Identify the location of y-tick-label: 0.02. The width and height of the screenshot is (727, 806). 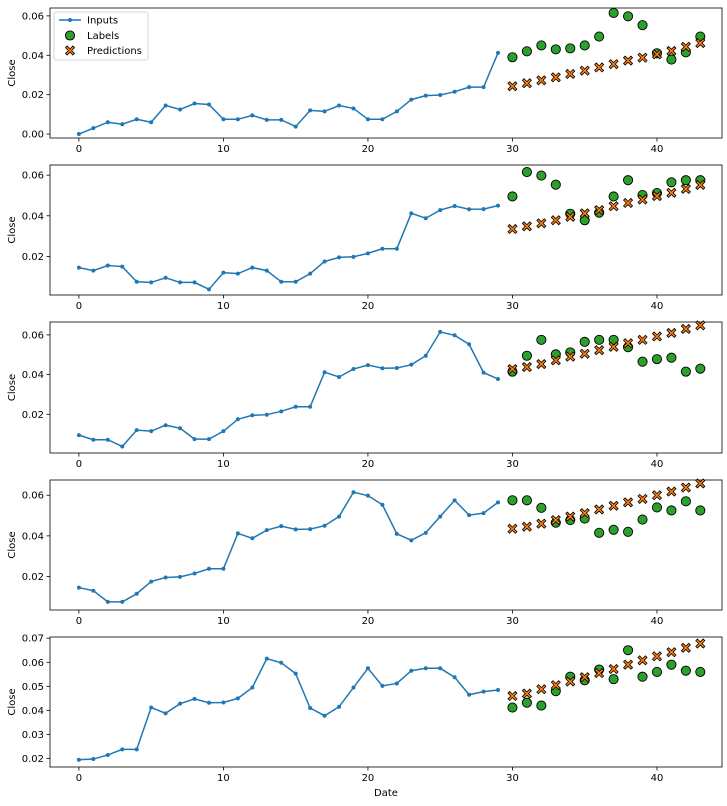
(33, 759).